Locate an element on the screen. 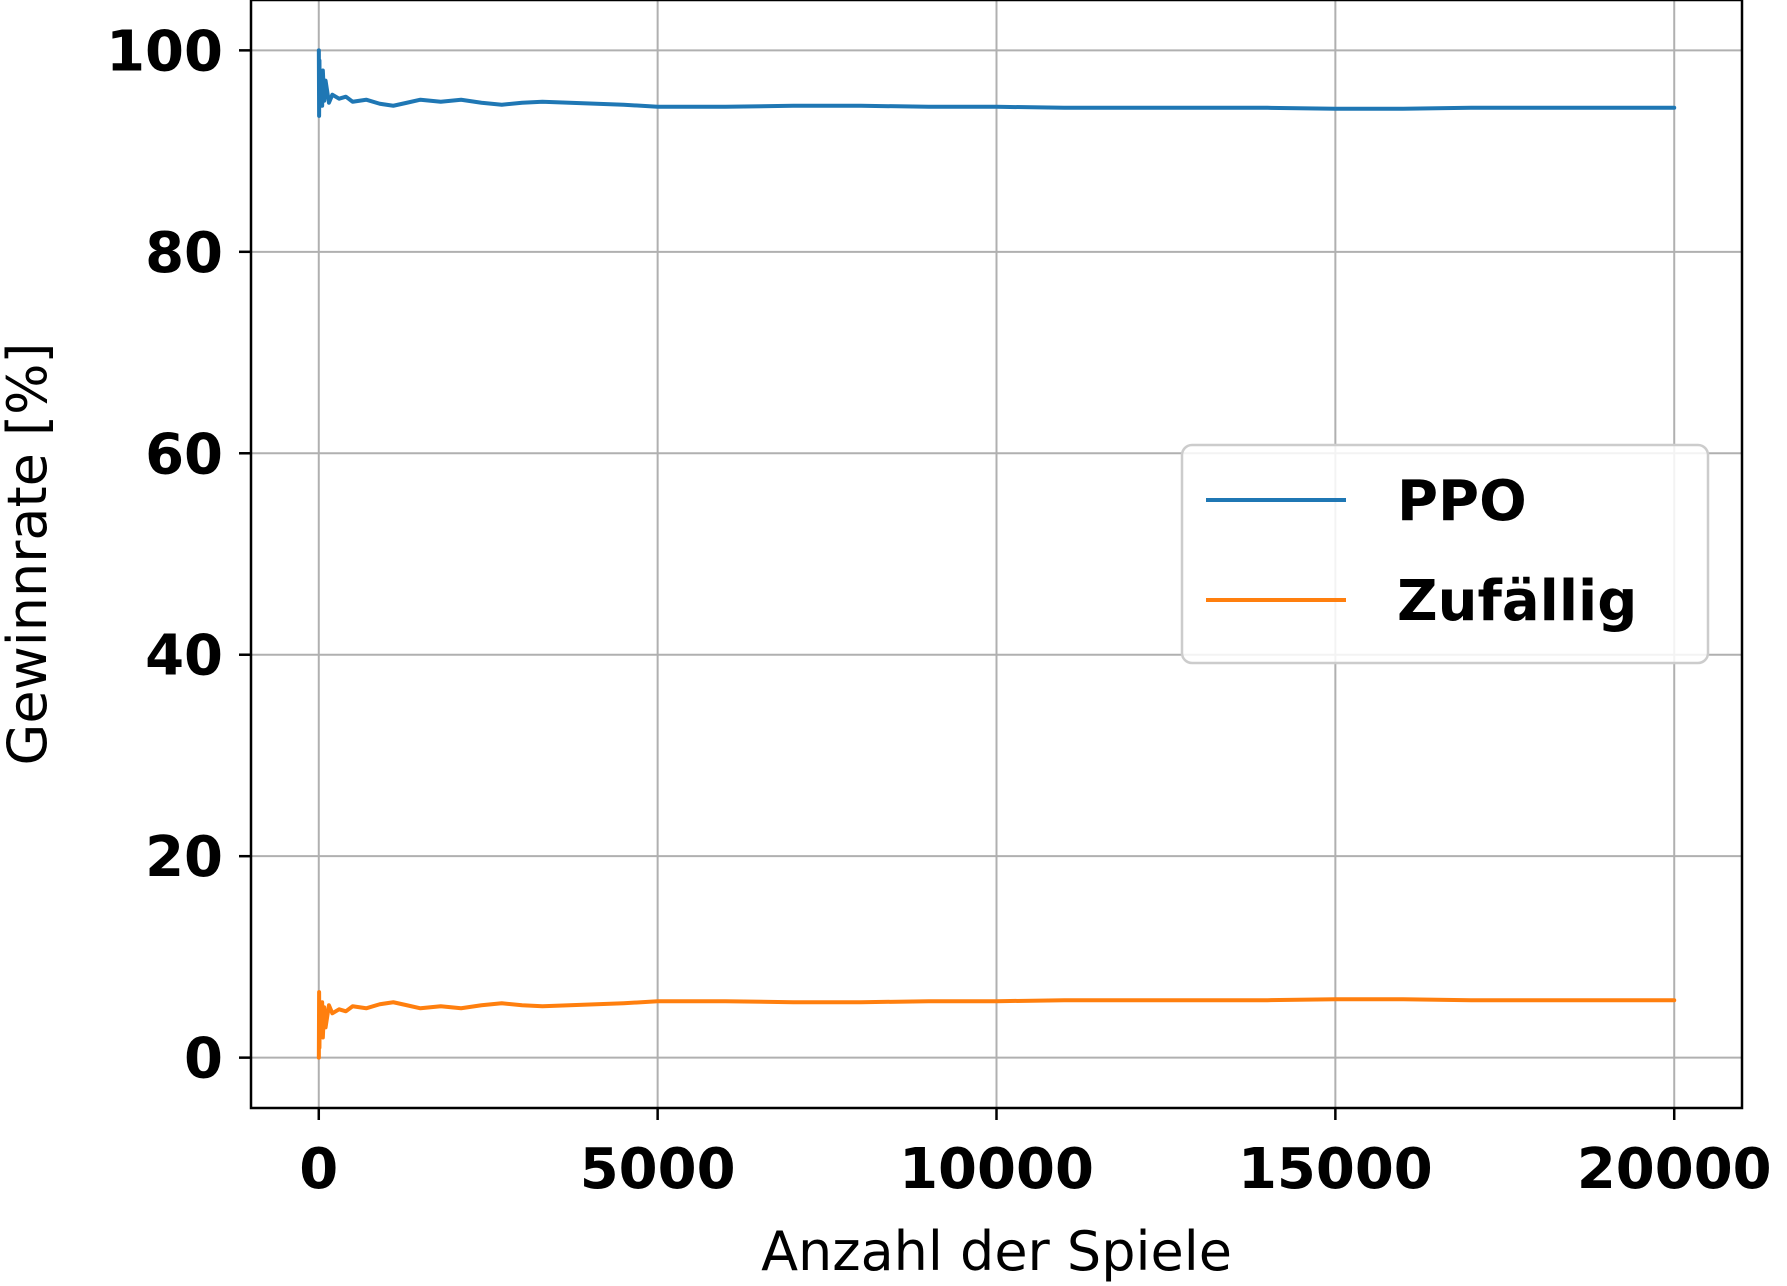 Image resolution: width=1787 pixels, height=1286 pixels. y-tick-label: 40 is located at coordinates (184, 656).